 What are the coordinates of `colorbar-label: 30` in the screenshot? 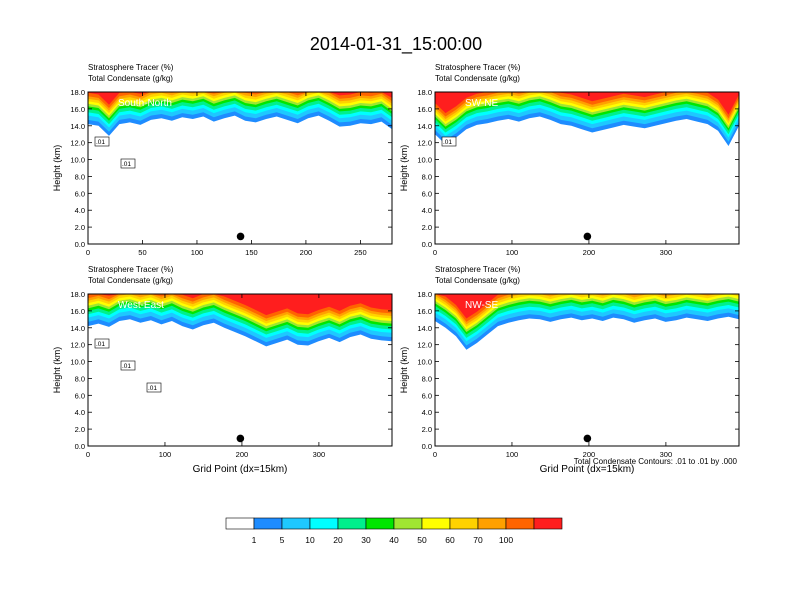 It's located at (366, 540).